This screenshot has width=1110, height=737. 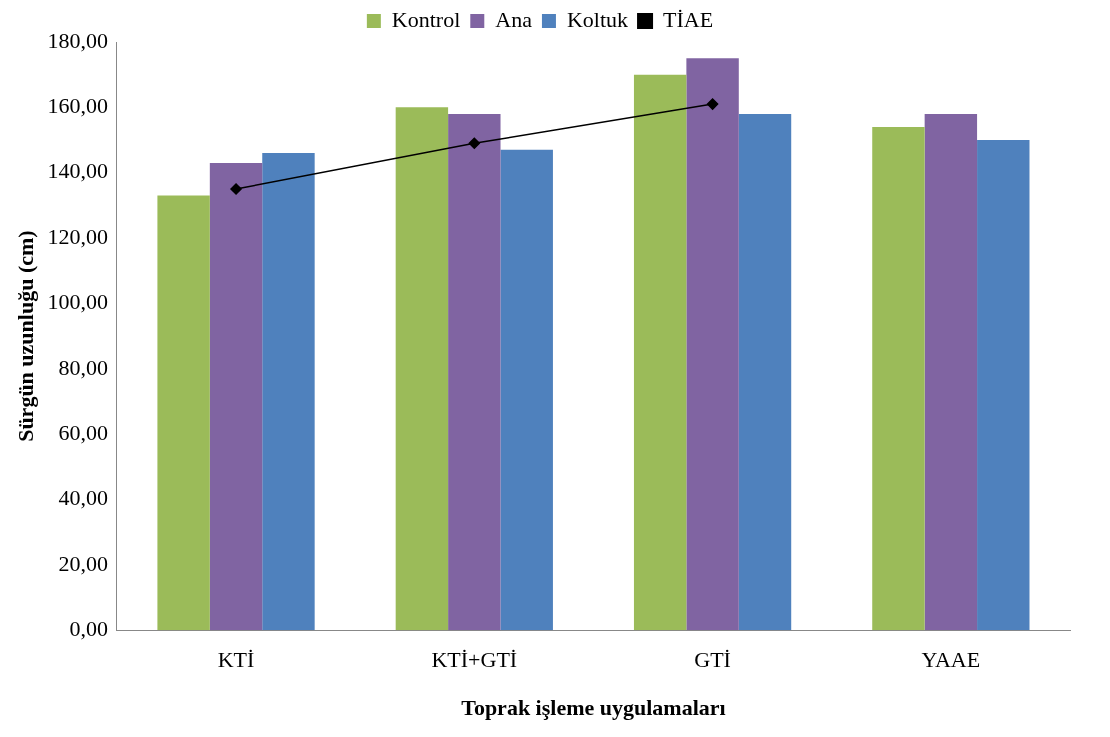 I want to click on y-tick-label: 40,00, so click(x=83, y=498).